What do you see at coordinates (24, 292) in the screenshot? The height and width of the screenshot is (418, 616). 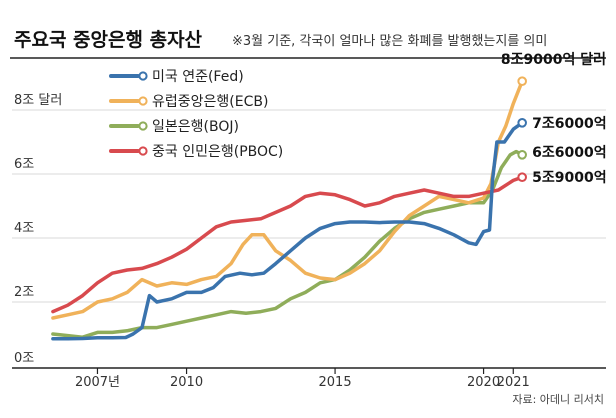 I see `y-tick-label: 2조` at bounding box center [24, 292].